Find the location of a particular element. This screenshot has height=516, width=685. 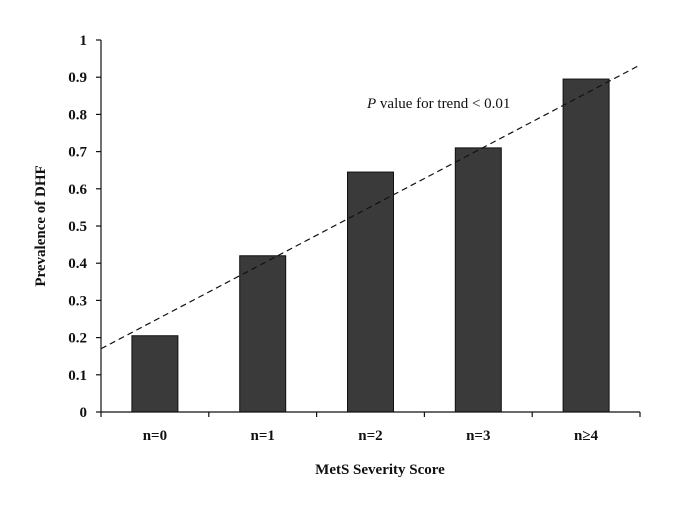

y-axis-ticks: 0 0.1 0.2 0.3 0.4 0.5 0.6 0.7 0.8 0.9 1 is located at coordinates (84, 227).